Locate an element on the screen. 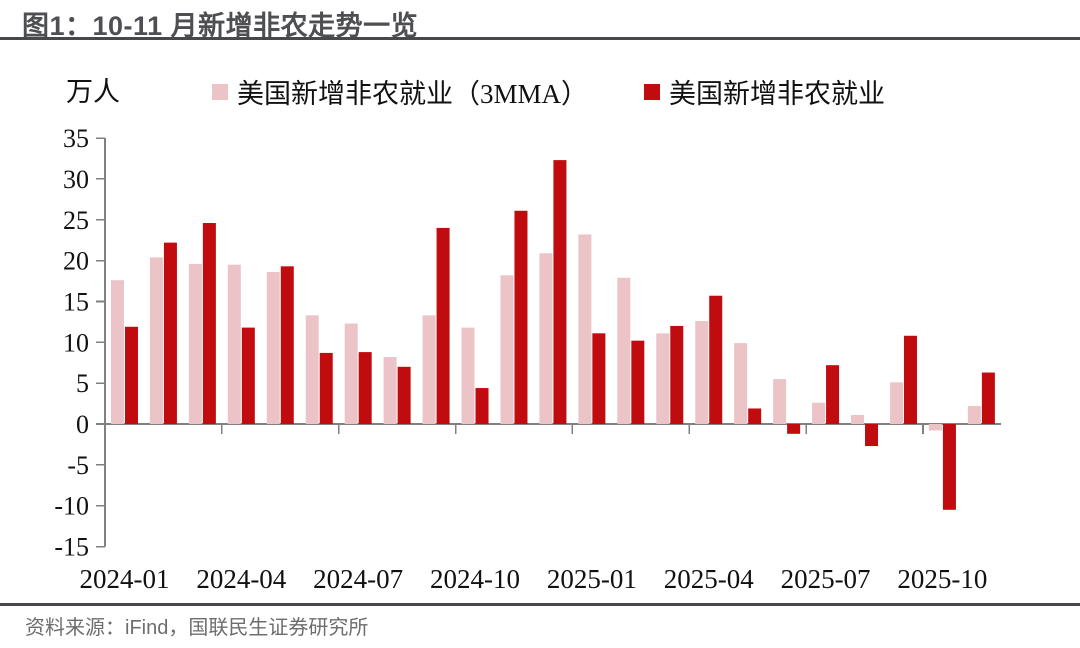  y-tick-label: 0 is located at coordinates (82, 424).